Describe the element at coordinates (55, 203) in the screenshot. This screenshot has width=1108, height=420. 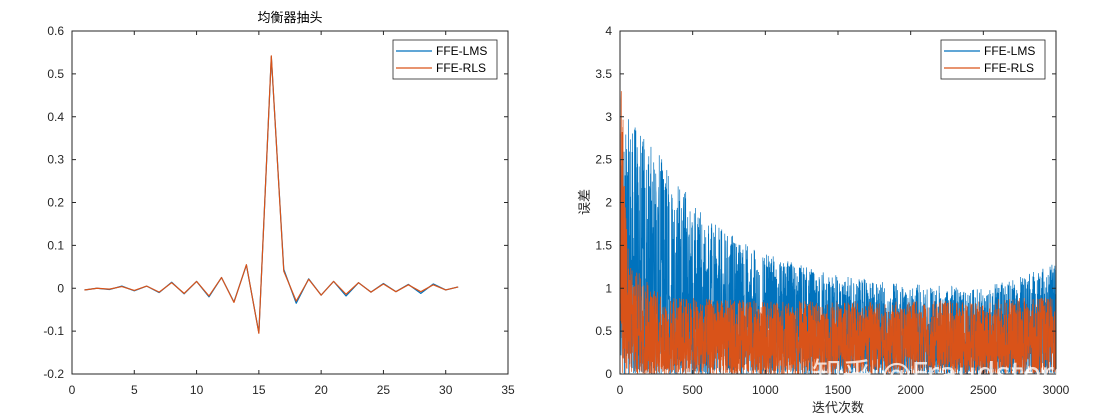
I see `left-ytick-label: 0.2` at that location.